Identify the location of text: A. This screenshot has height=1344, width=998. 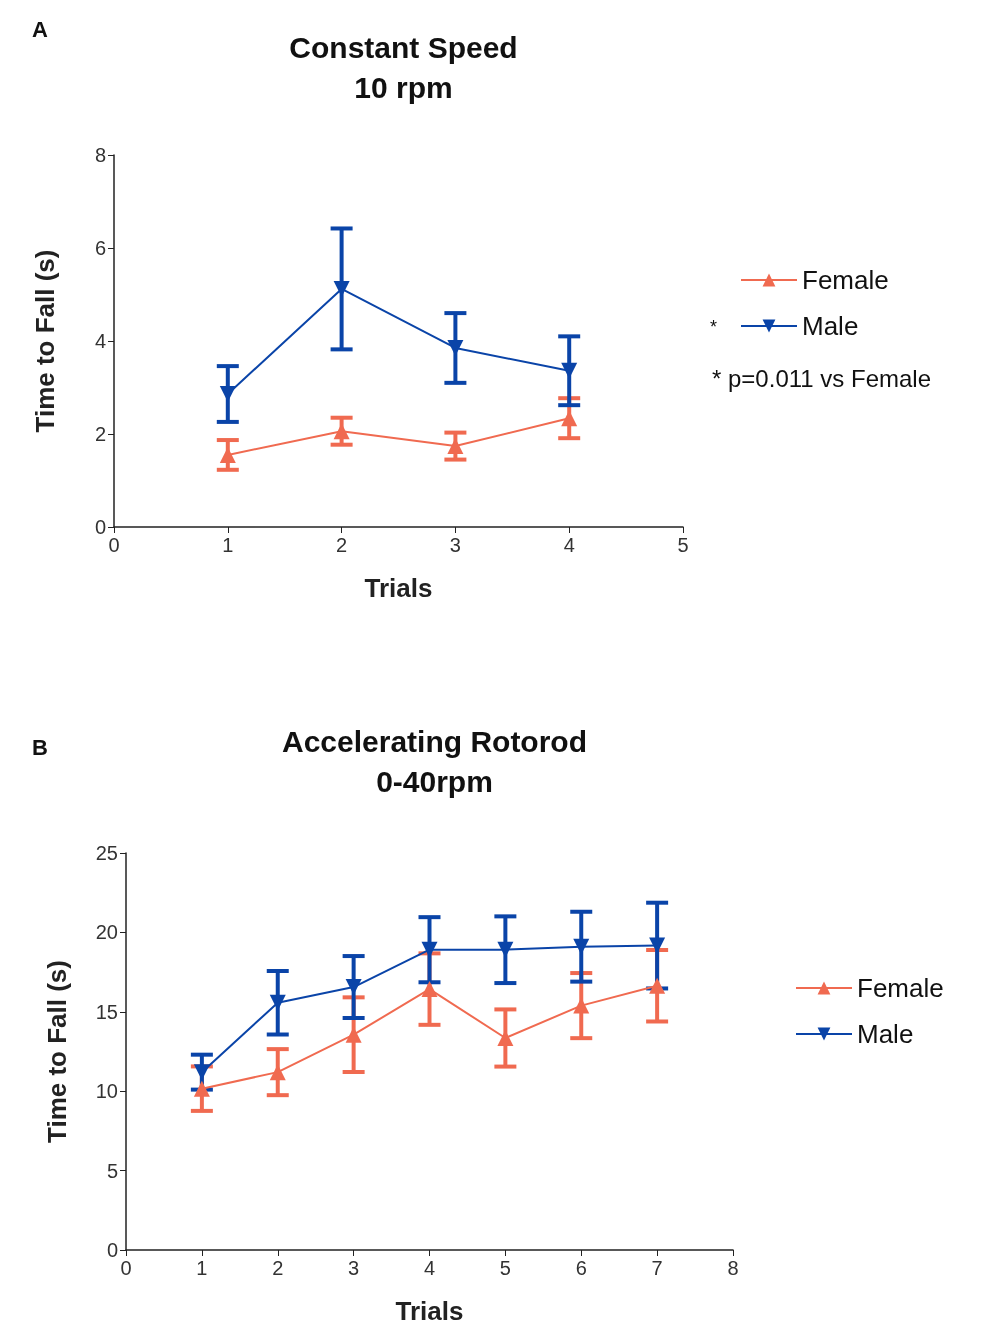
(40, 29).